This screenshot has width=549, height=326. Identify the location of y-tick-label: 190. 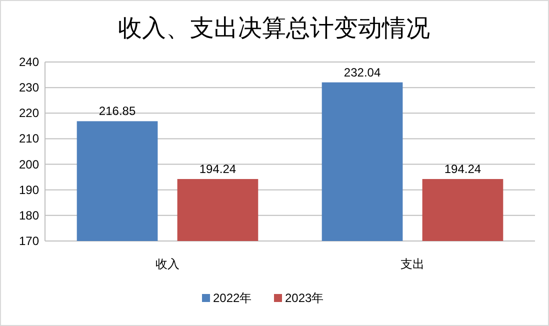
(29, 189).